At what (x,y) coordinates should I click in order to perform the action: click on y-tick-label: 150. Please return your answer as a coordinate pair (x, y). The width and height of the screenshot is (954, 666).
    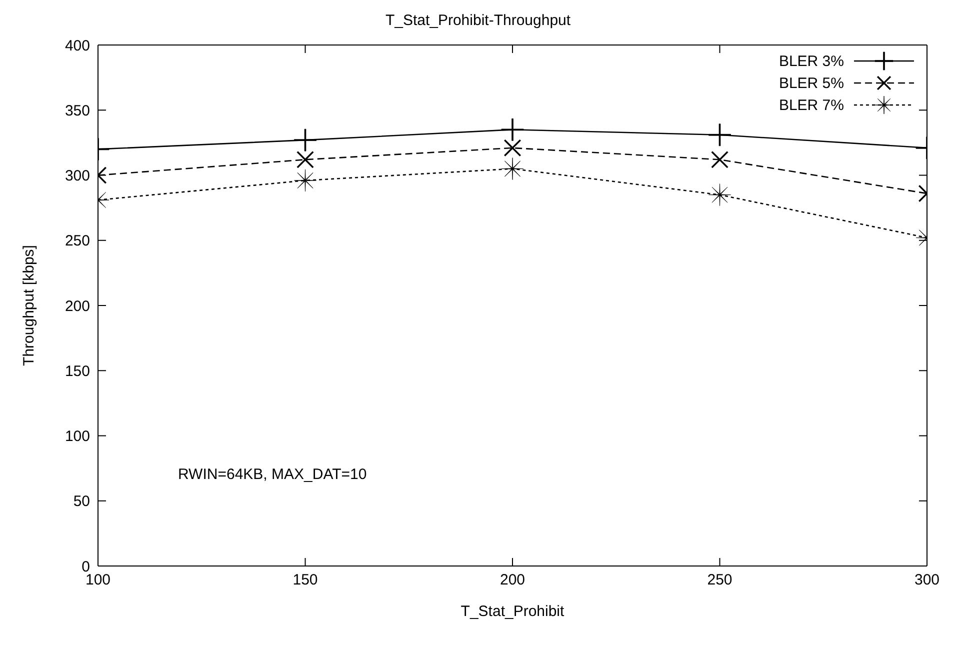
    Looking at the image, I should click on (77, 371).